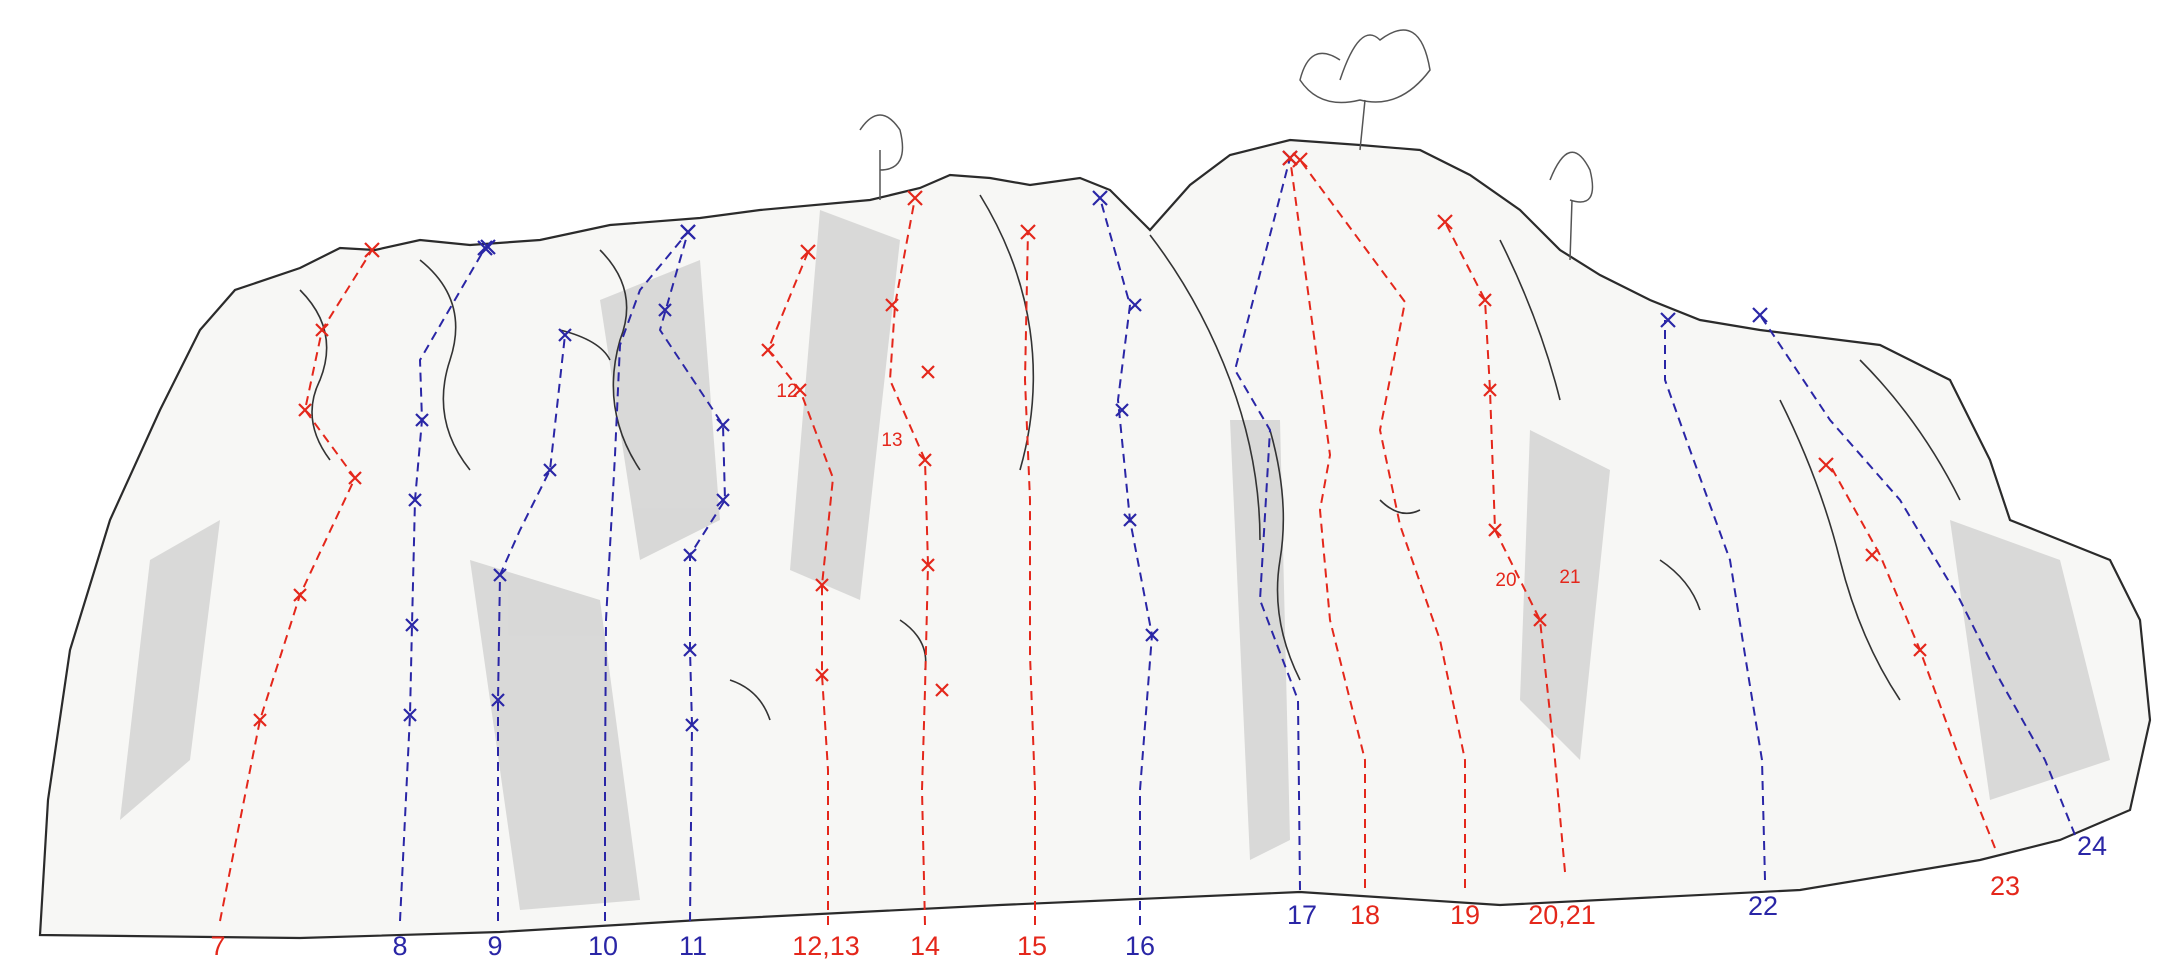 The width and height of the screenshot is (2170, 975). I want to click on route-label-19: 19, so click(1465, 915).